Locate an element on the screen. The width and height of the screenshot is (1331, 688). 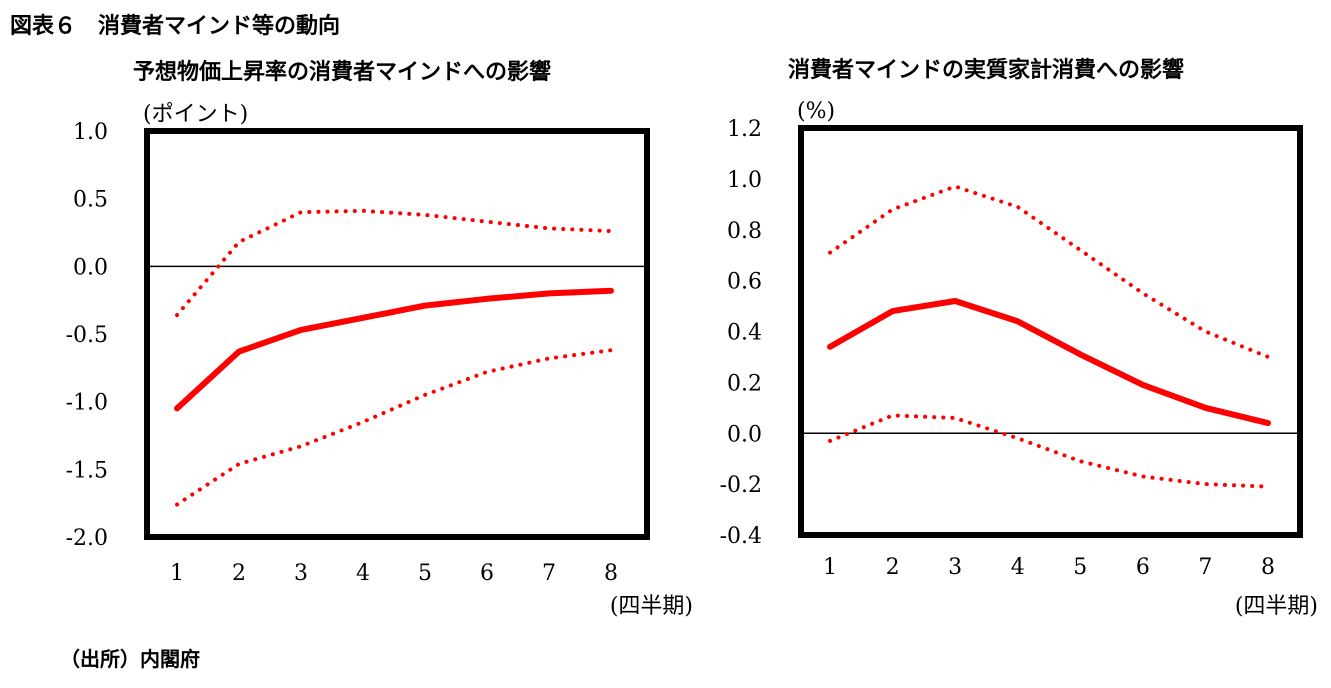
chart-2-series-response is located at coordinates (1049, 362).